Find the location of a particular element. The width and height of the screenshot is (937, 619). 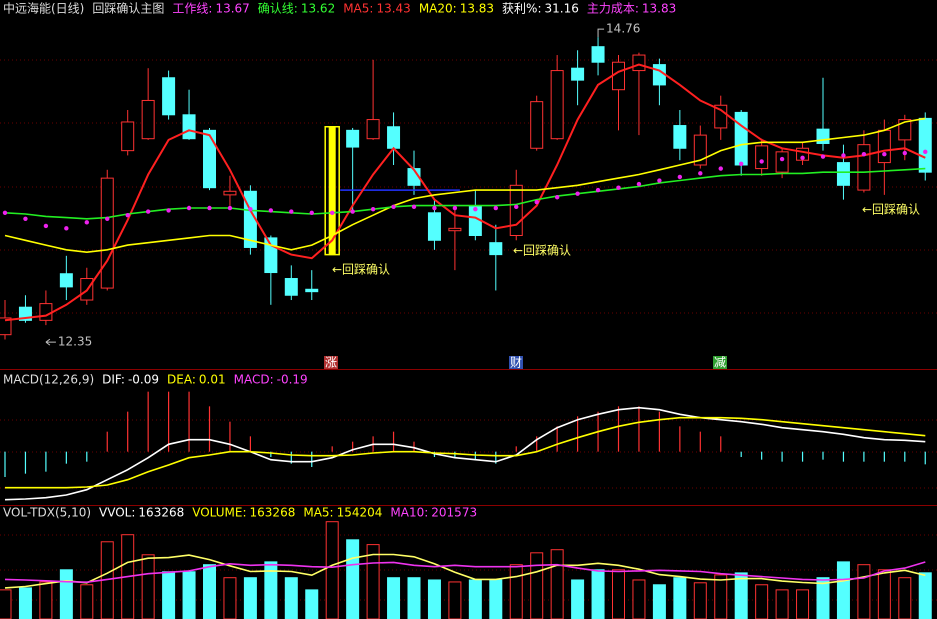

marker-label: 涨 is located at coordinates (331, 362).